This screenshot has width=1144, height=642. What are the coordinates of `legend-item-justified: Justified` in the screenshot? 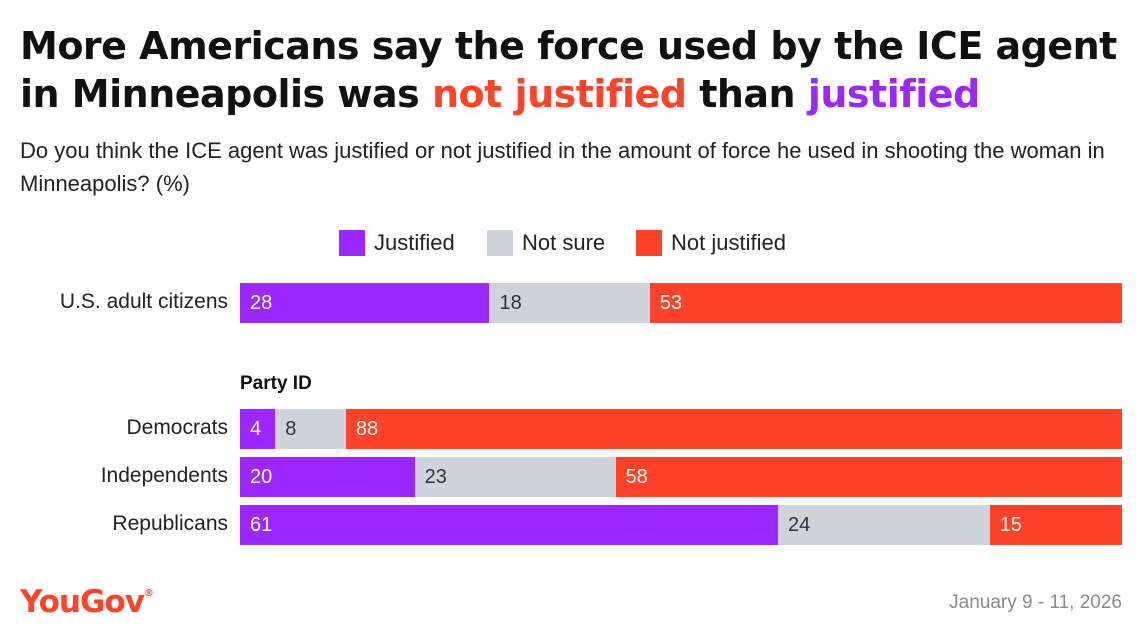 It's located at (397, 243).